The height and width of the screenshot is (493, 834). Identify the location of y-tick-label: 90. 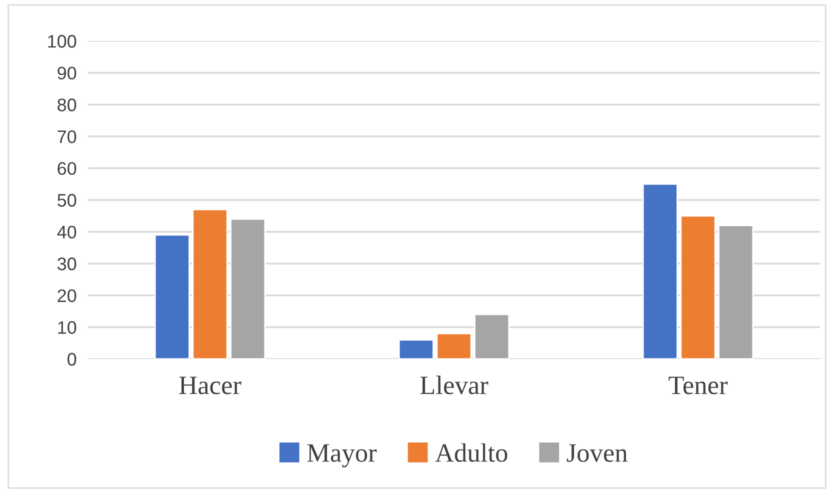
(67, 73).